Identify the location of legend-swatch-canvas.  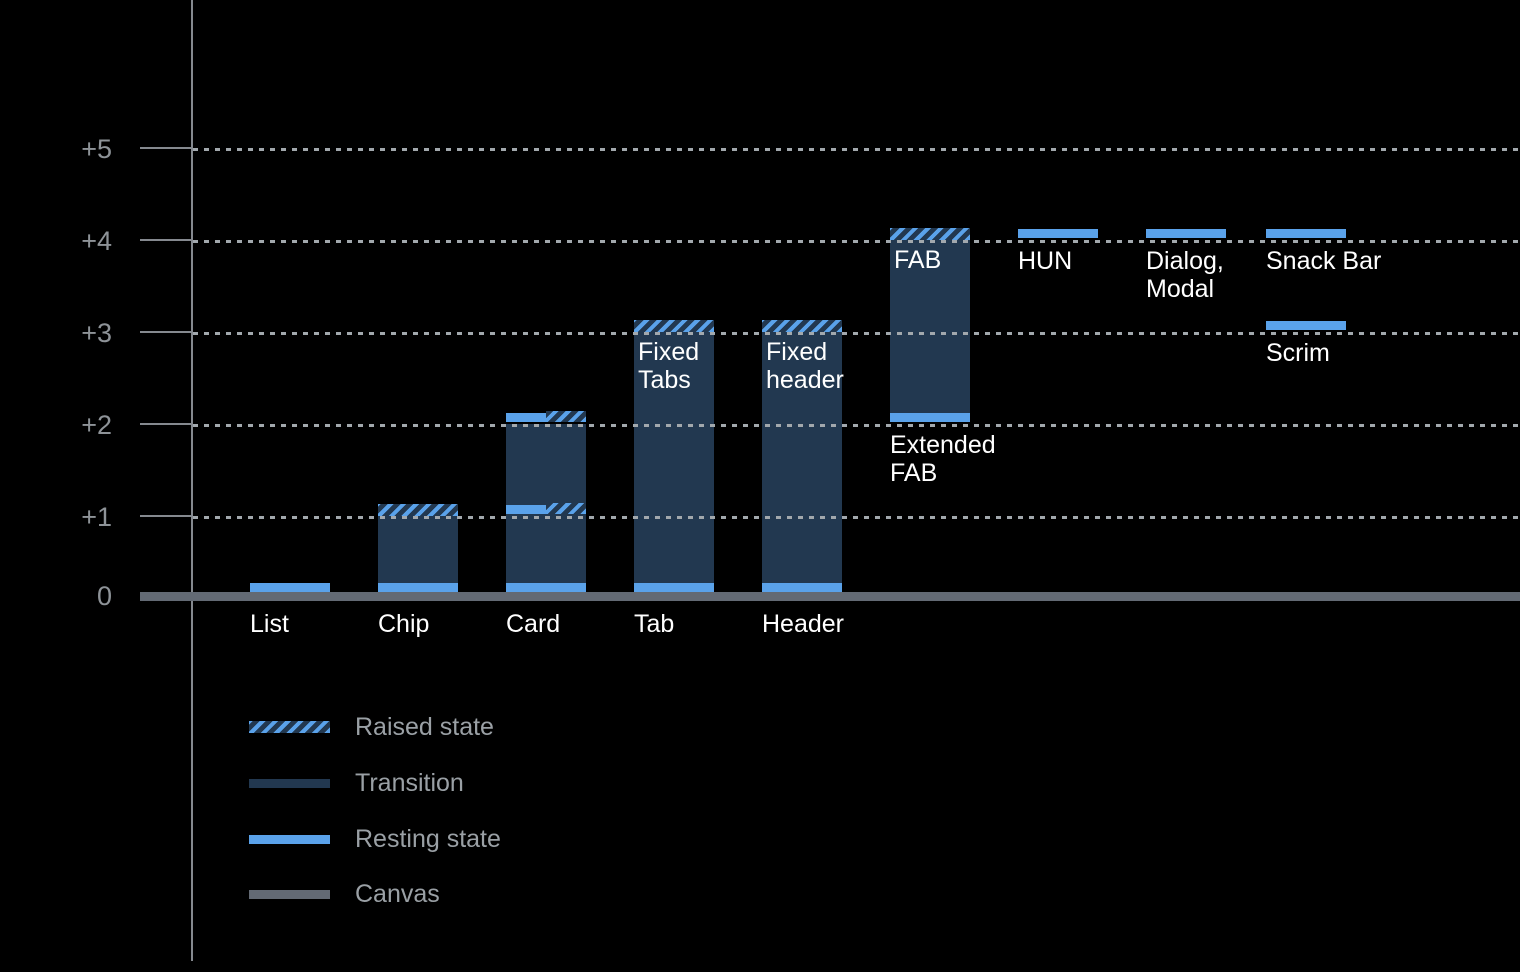
(289, 894).